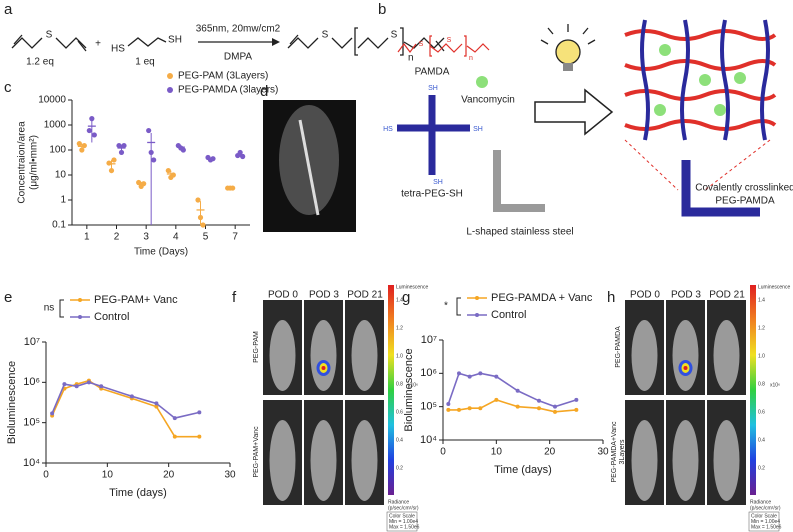 The height and width of the screenshot is (532, 793). I want to click on colorbar-scale: Min = 1.00e4, so click(403, 522).